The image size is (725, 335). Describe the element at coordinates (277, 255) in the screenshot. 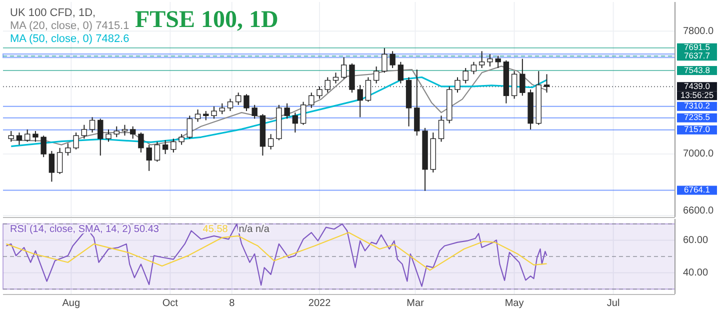

I see `line-series` at that location.